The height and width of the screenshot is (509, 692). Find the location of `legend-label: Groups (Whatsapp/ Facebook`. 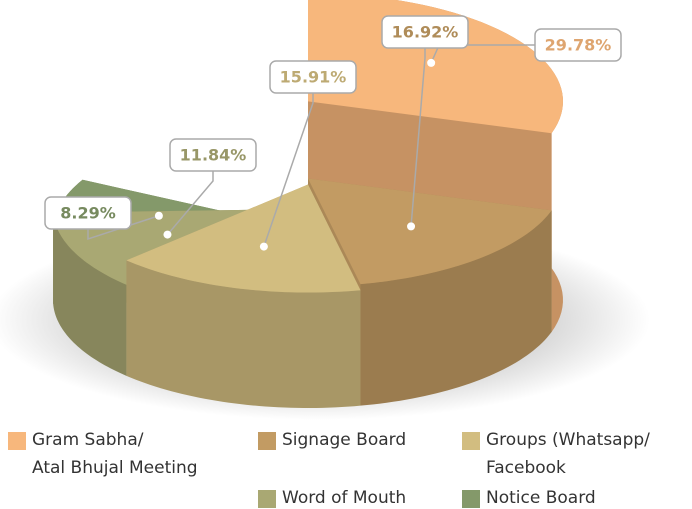

legend-label: Groups (Whatsapp/ Facebook is located at coordinates (568, 454).